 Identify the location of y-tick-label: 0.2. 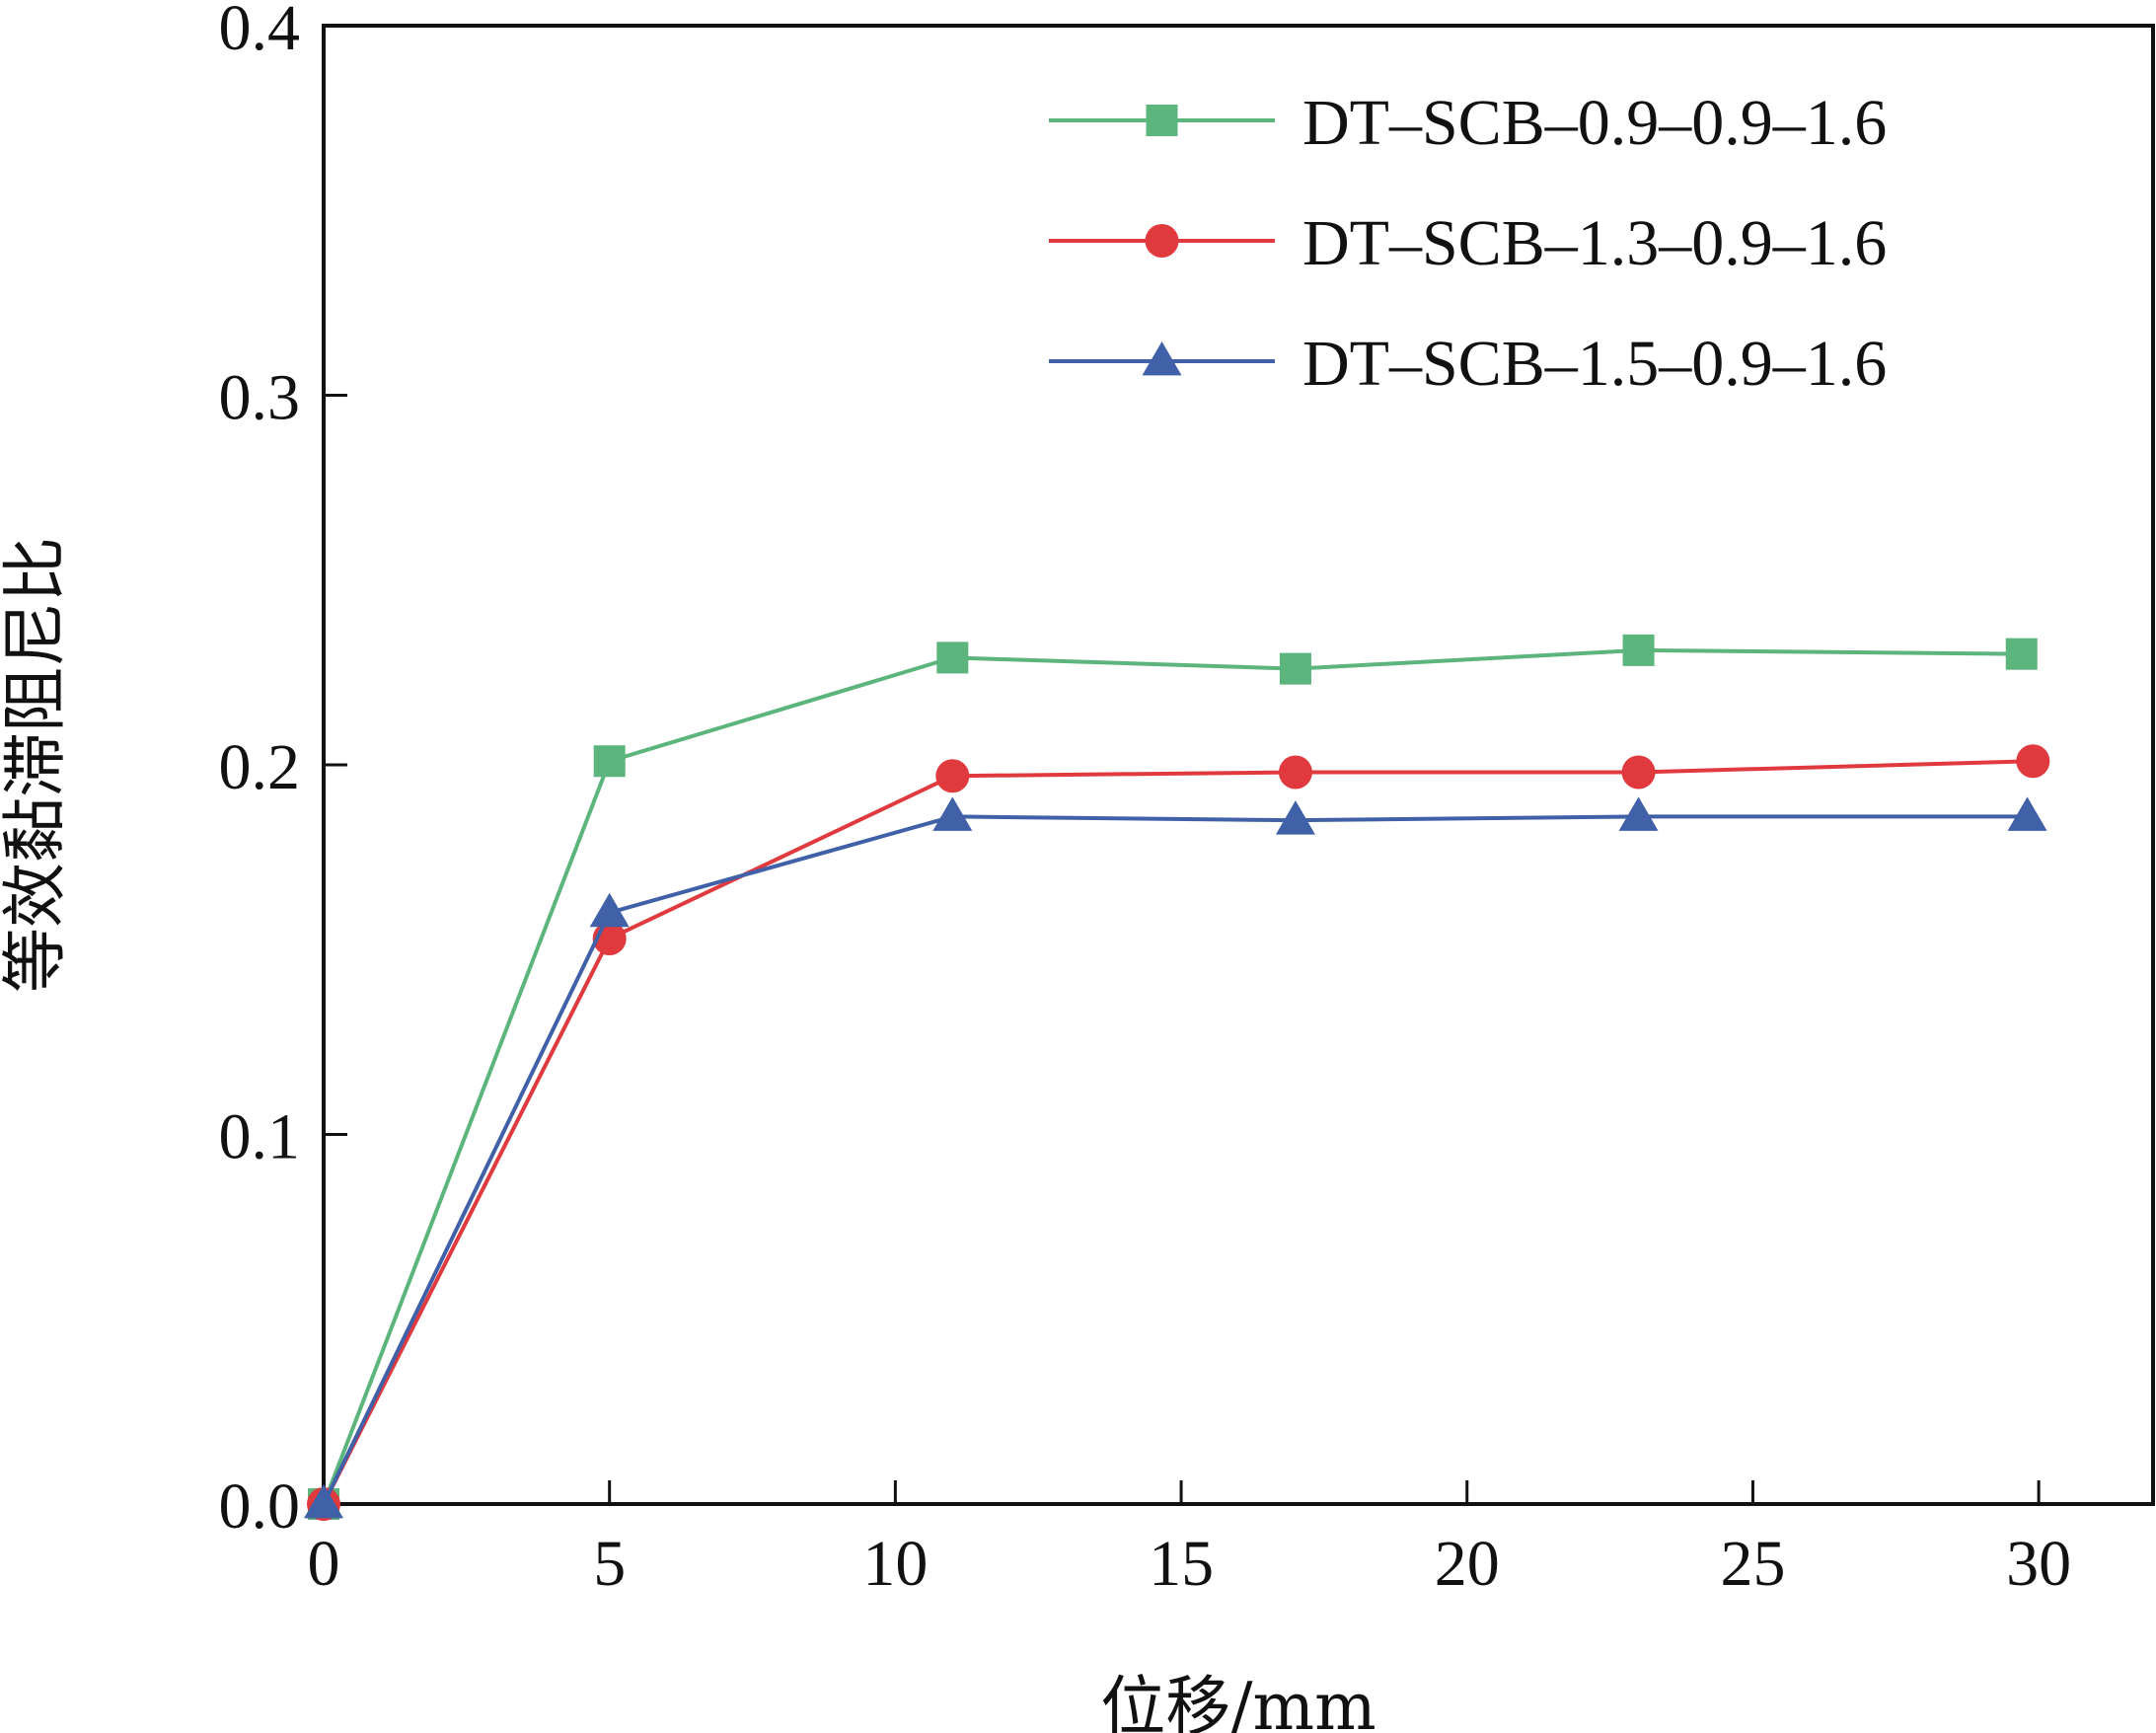
(260, 767).